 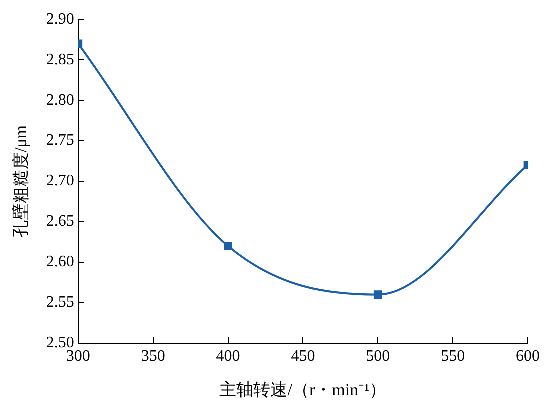 I want to click on y-tick-label: 2.75, so click(x=60, y=141).